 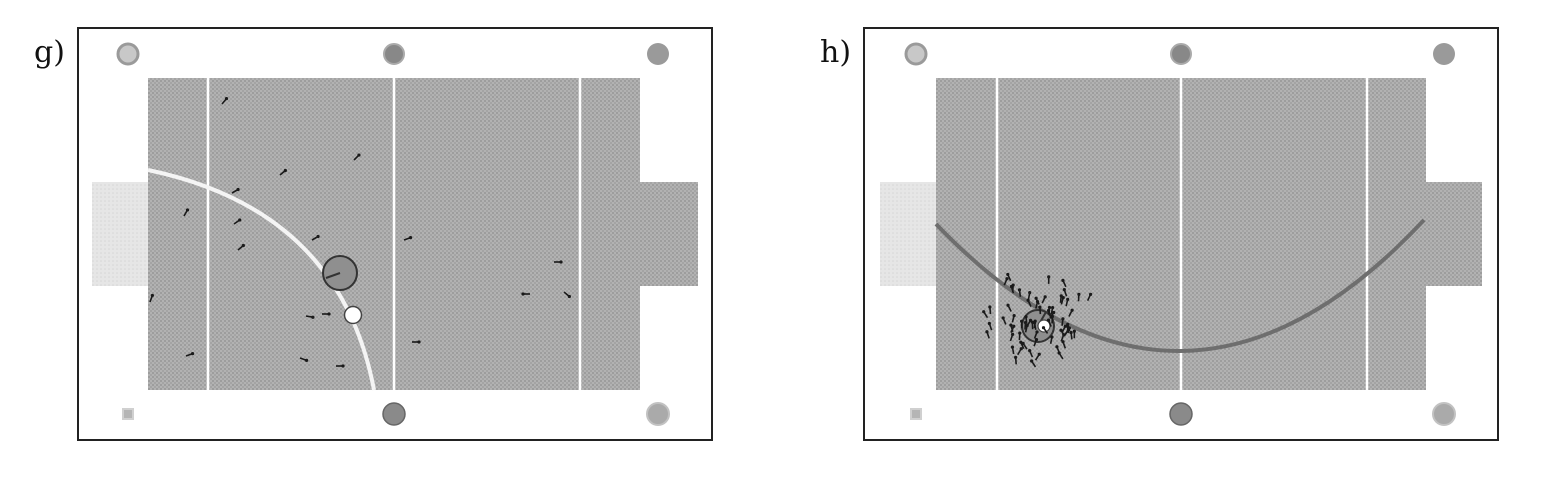 What do you see at coordinates (1180, 285) in the screenshot?
I see `panel-h-arc` at bounding box center [1180, 285].